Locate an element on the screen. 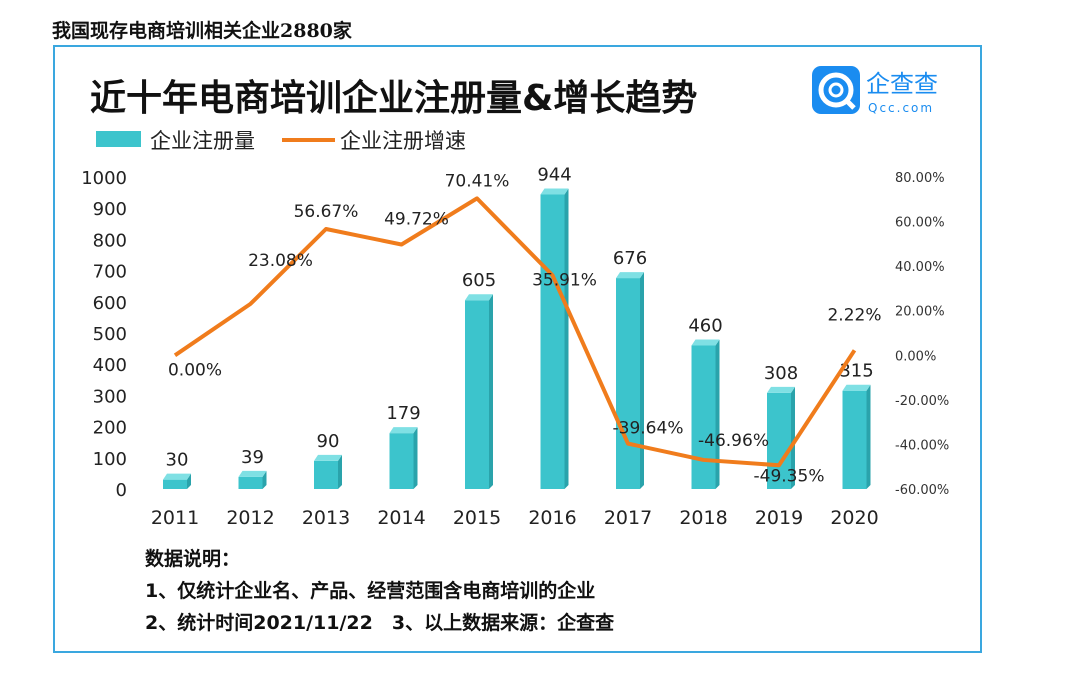  left-axis-tick: 100 is located at coordinates (110, 459).